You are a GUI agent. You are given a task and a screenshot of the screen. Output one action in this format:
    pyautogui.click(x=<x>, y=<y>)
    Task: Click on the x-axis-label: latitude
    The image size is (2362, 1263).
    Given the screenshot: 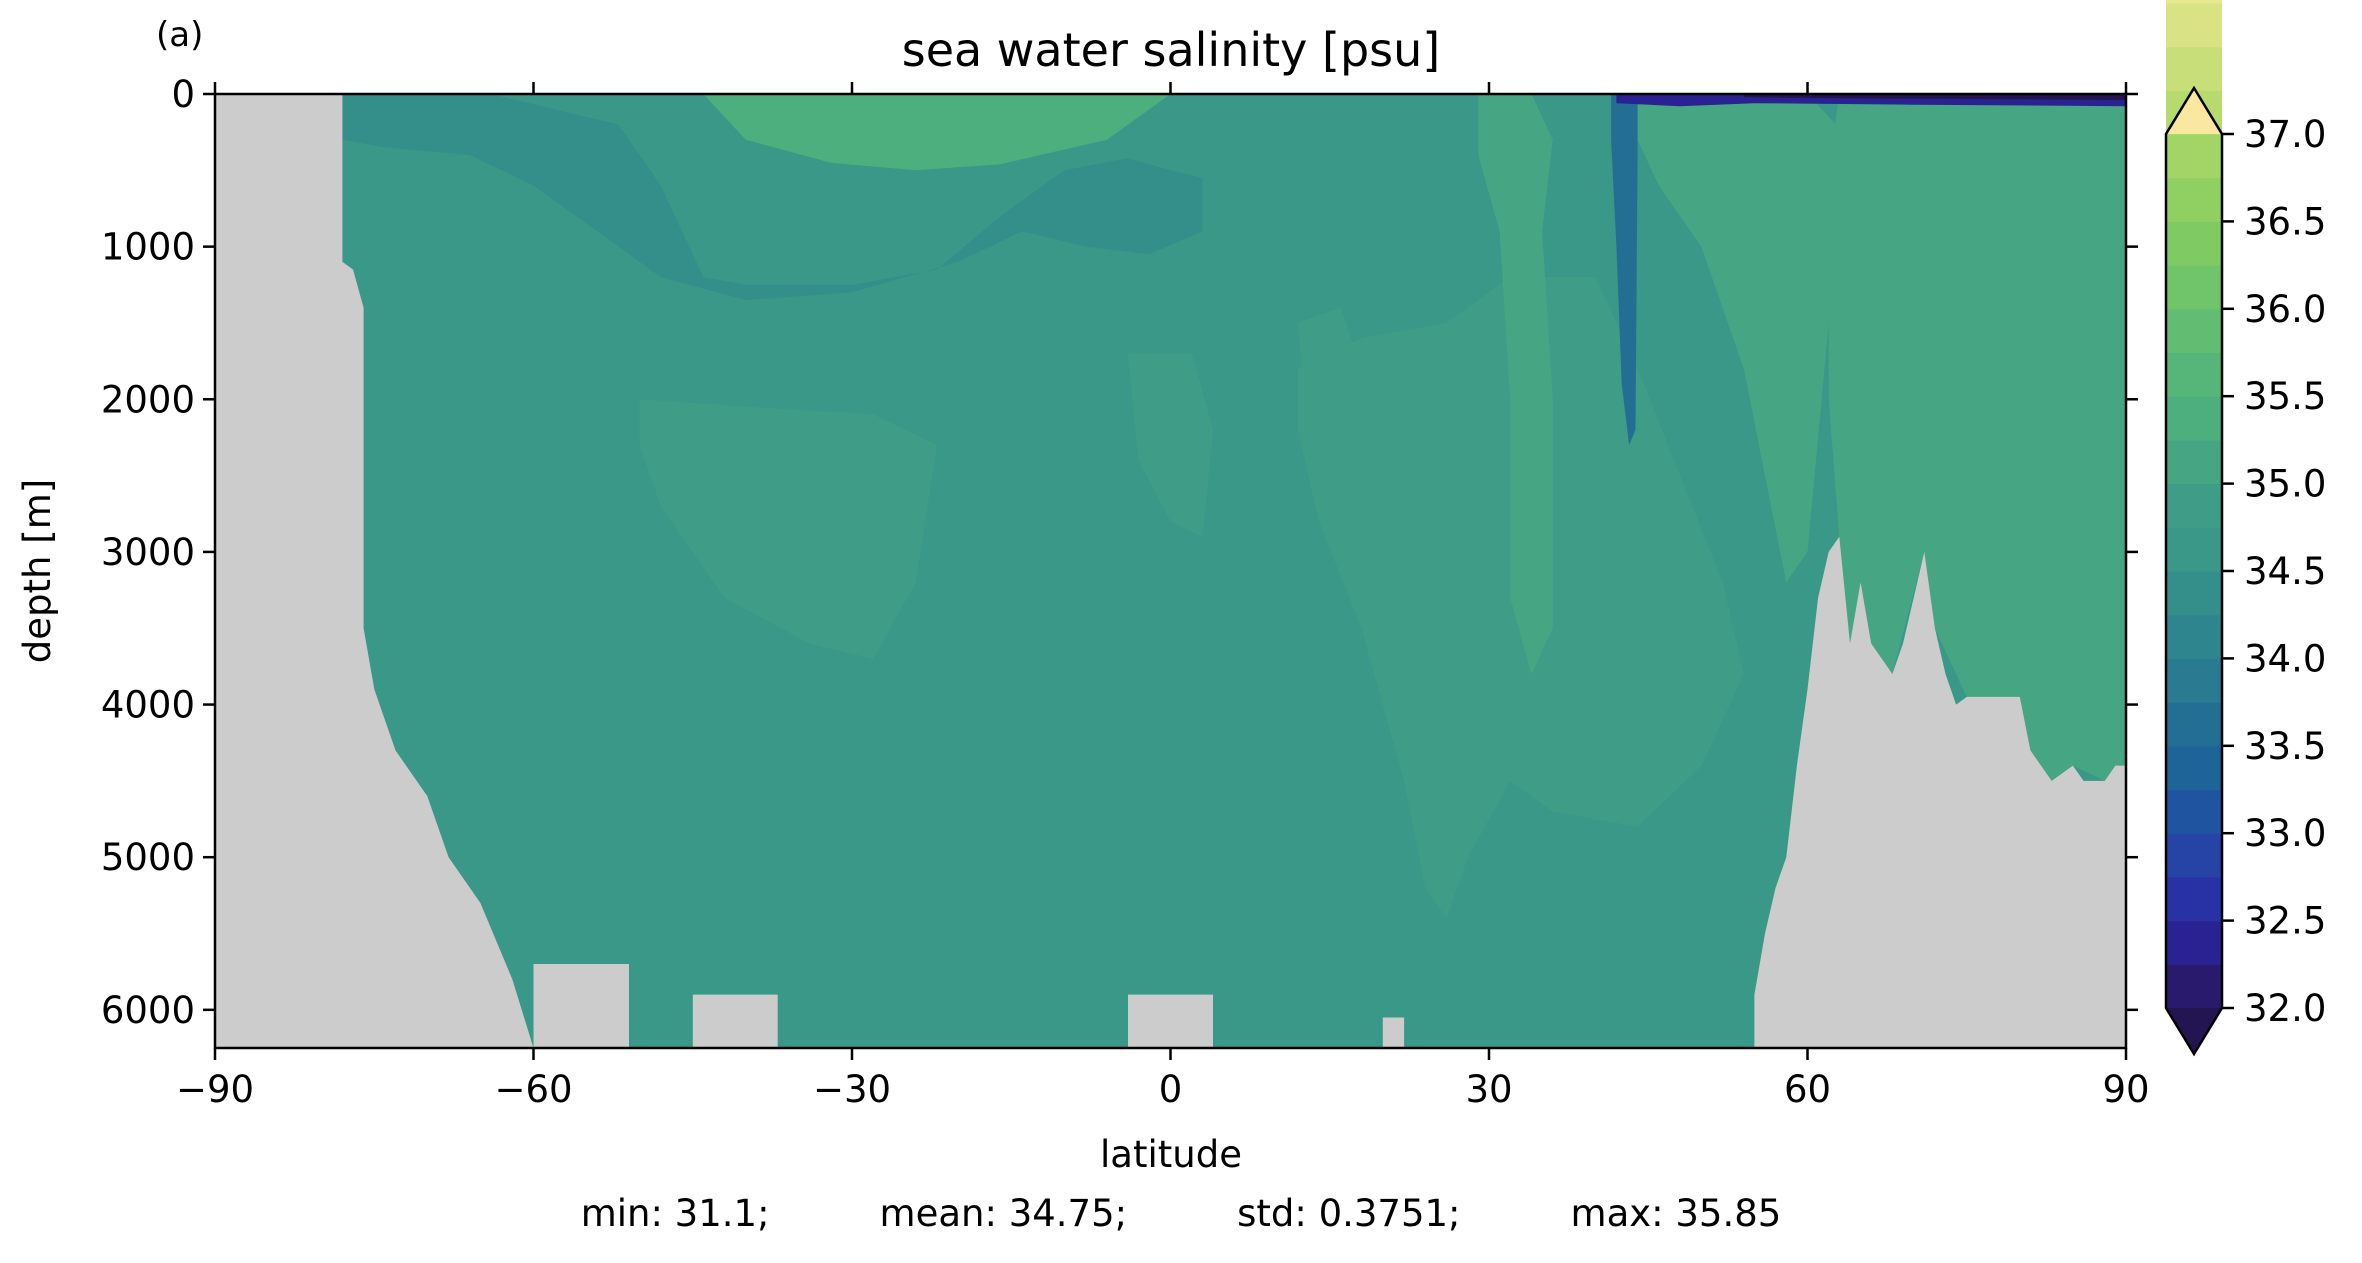 What is the action you would take?
    pyautogui.click(x=1171, y=1154)
    